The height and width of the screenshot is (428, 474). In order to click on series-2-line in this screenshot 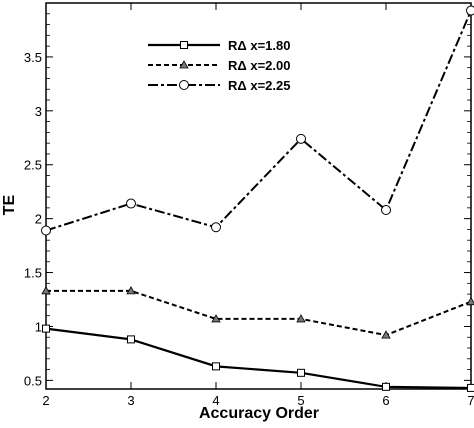, I will do `click(259, 313)`.